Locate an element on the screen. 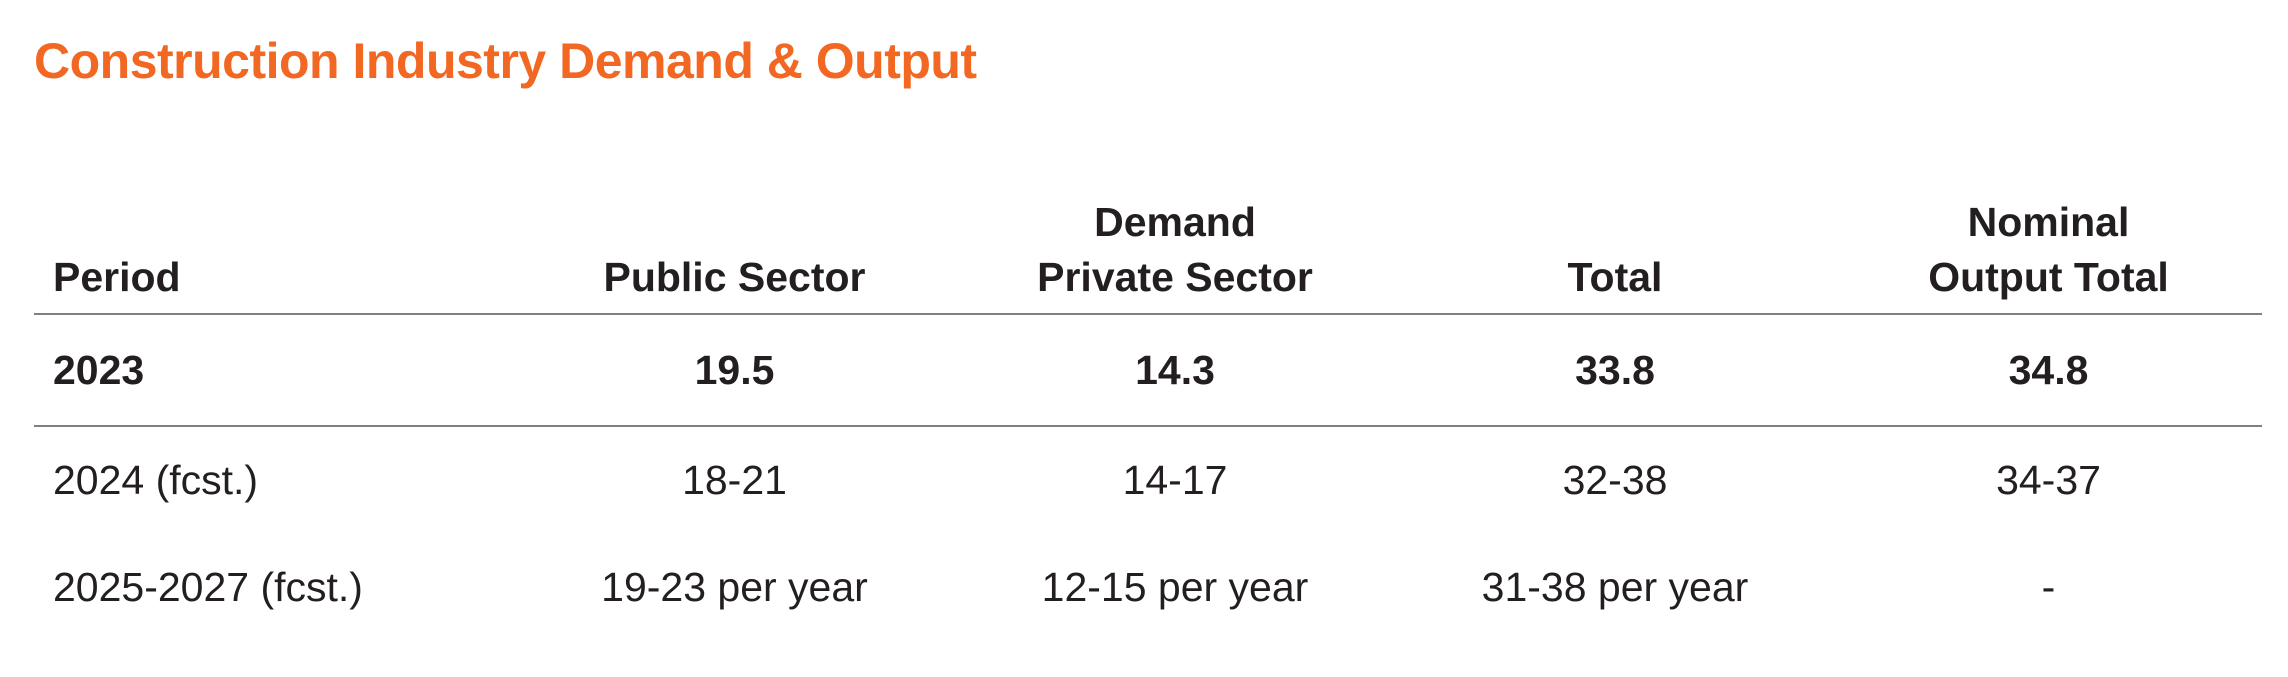 The width and height of the screenshot is (2288, 677). cell-private-sector: 14-17 is located at coordinates (1175, 479).